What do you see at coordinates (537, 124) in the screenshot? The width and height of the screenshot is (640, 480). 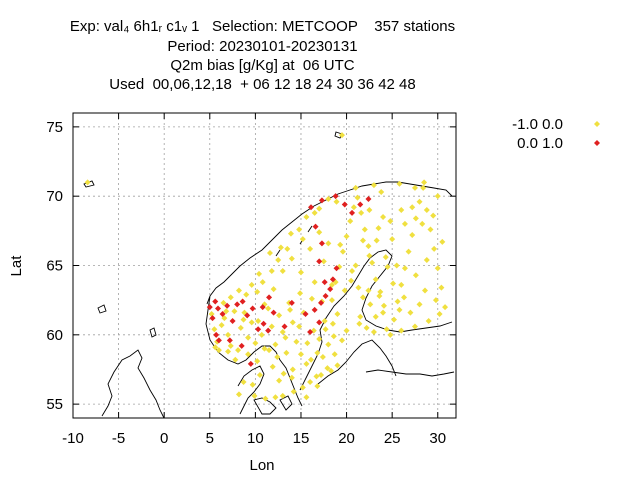 I see `legend-label: -1.0 0.0` at bounding box center [537, 124].